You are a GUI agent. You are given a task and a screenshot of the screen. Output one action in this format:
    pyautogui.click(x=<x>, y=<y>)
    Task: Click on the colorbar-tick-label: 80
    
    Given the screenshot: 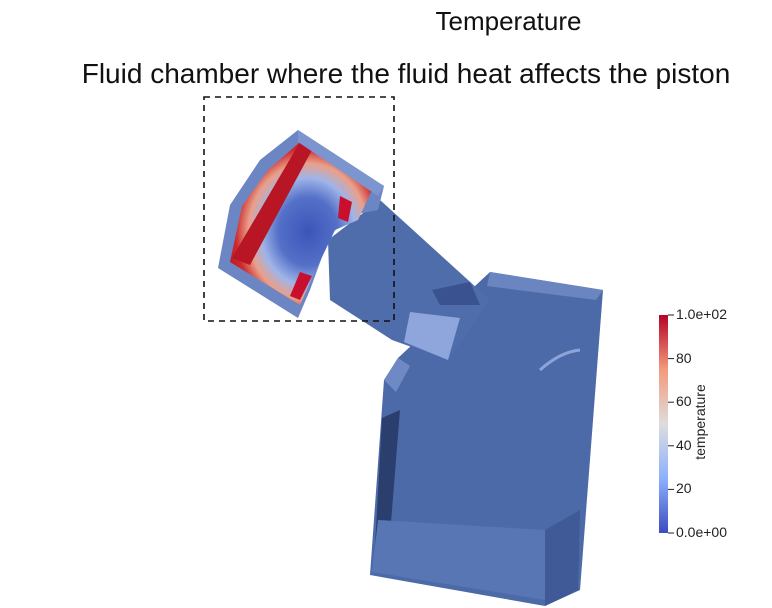 What is the action you would take?
    pyautogui.click(x=684, y=357)
    